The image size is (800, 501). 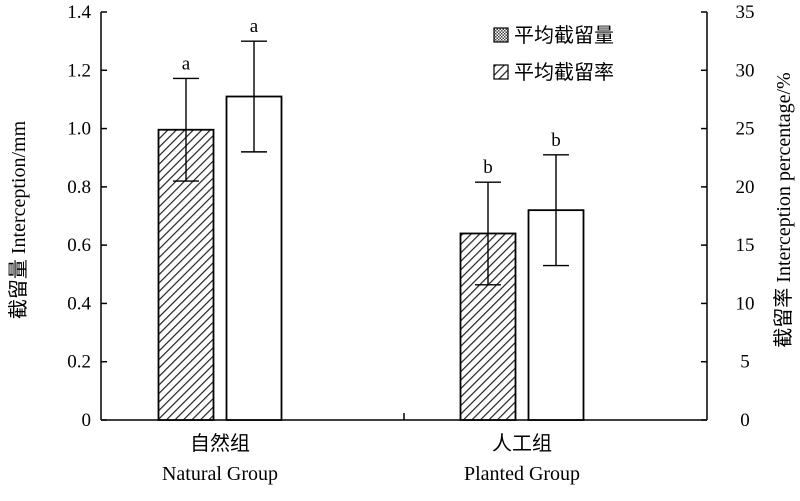 What do you see at coordinates (220, 474) in the screenshot?
I see `category-label-en: Natural Group` at bounding box center [220, 474].